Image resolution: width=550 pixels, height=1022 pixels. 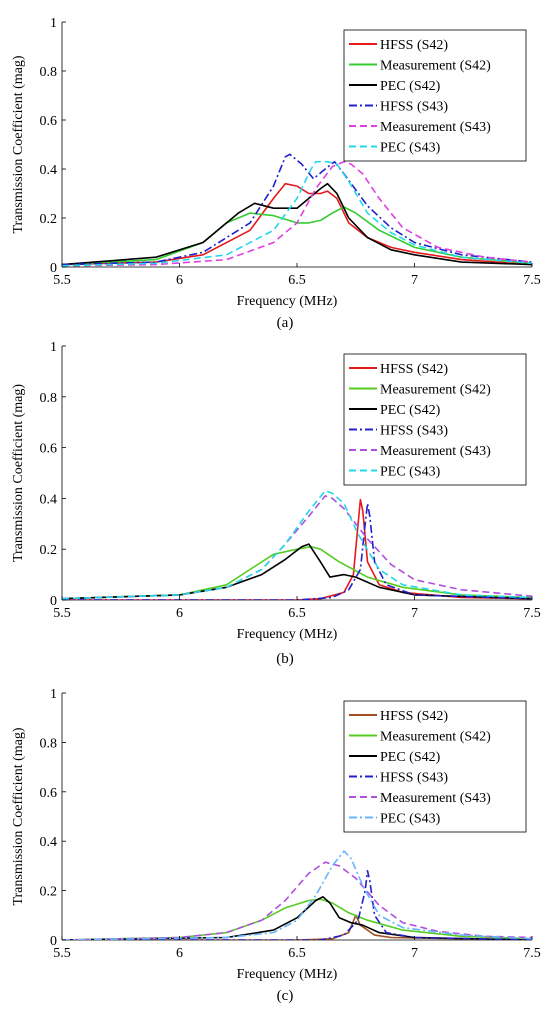 What do you see at coordinates (285, 996) in the screenshot?
I see `panel-caption: (c)` at bounding box center [285, 996].